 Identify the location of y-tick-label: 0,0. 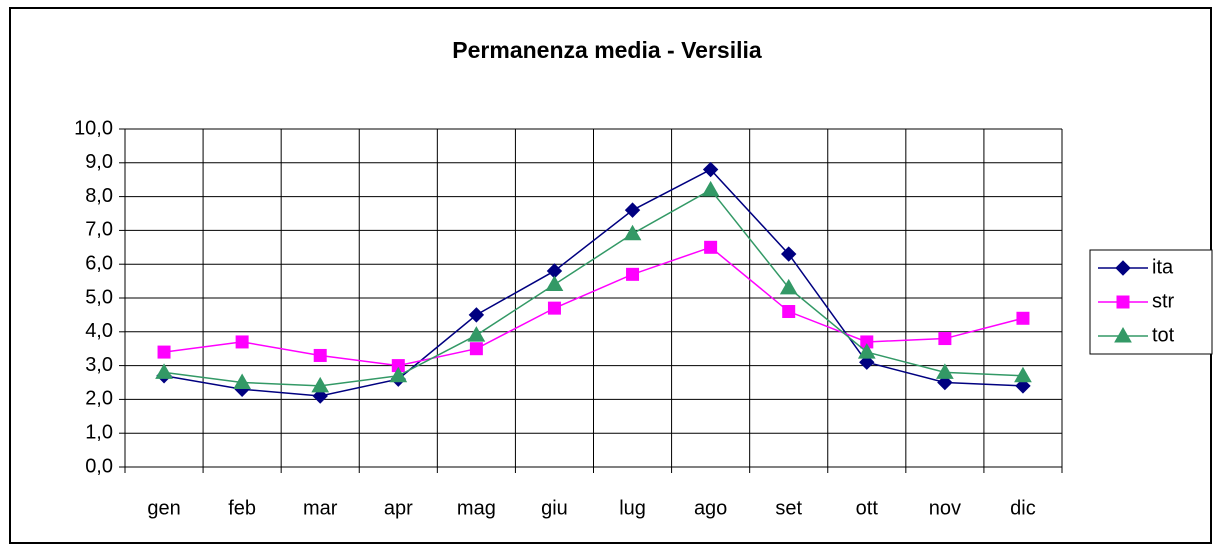
(99, 466).